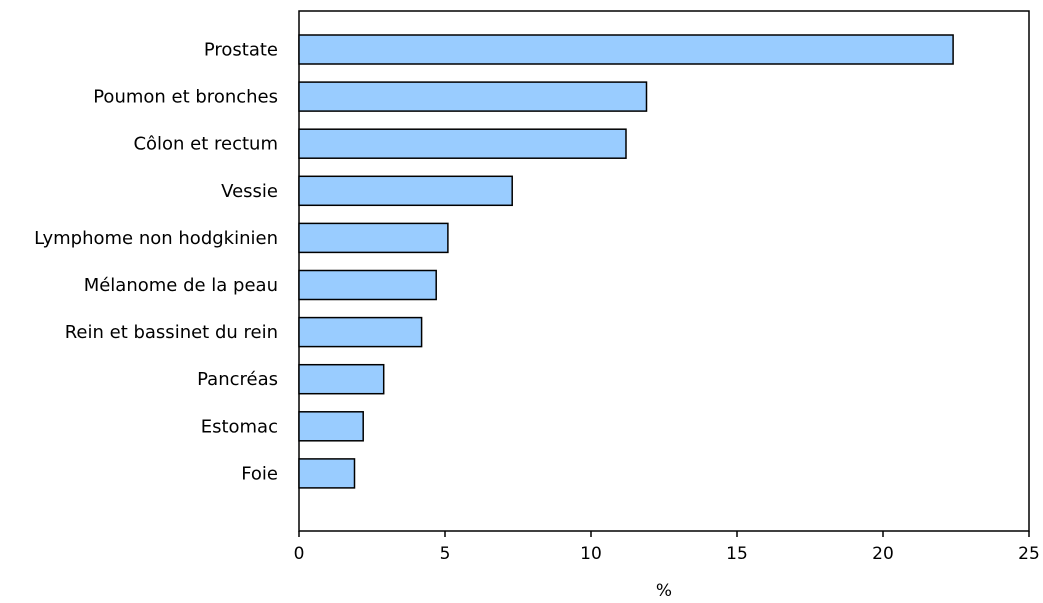 The width and height of the screenshot is (1043, 603). Describe the element at coordinates (1029, 554) in the screenshot. I see `x-tick-label: 25` at that location.